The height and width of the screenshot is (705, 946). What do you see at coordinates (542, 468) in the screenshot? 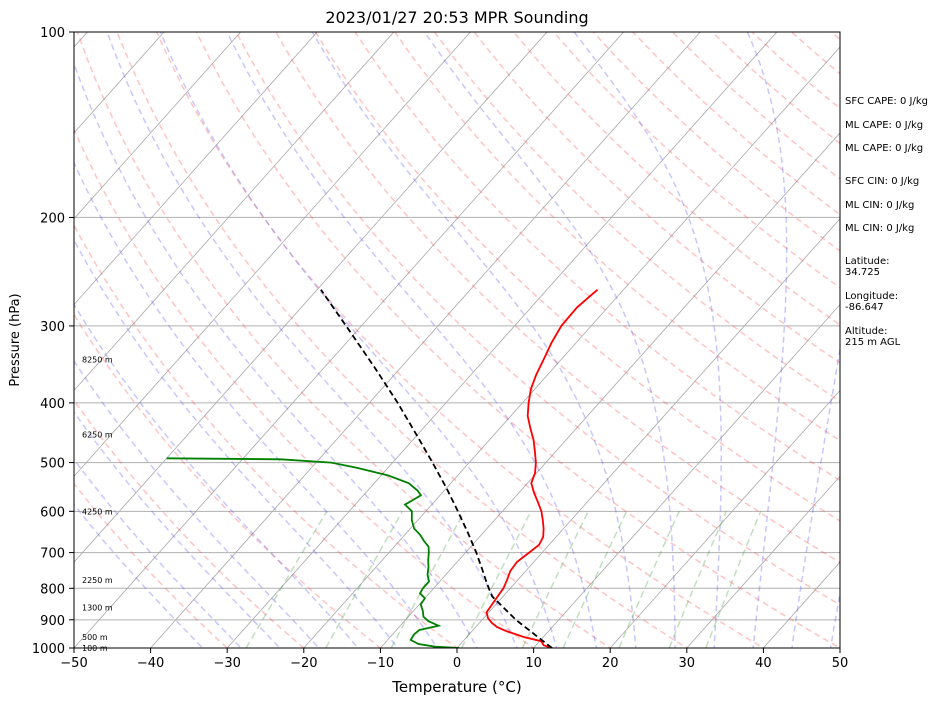
I see `temperature-line` at bounding box center [542, 468].